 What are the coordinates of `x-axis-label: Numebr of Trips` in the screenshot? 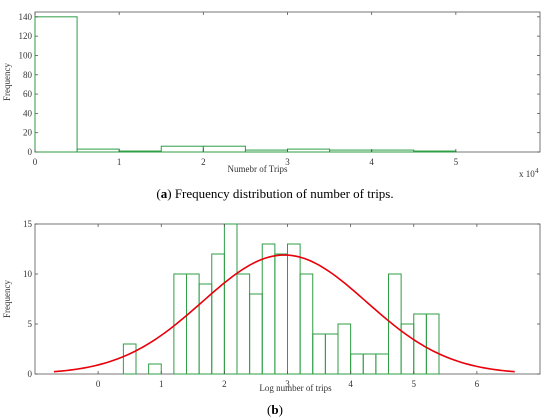 It's located at (257, 169).